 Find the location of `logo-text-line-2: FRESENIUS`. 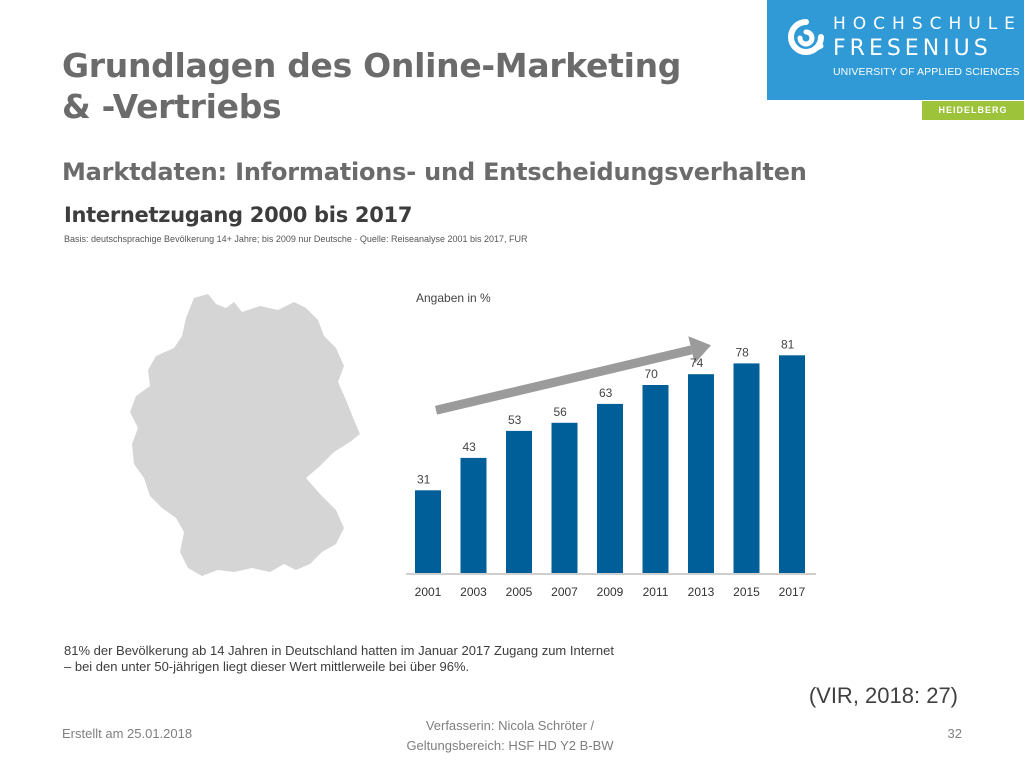

logo-text-line-2: FRESENIUS is located at coordinates (912, 48).